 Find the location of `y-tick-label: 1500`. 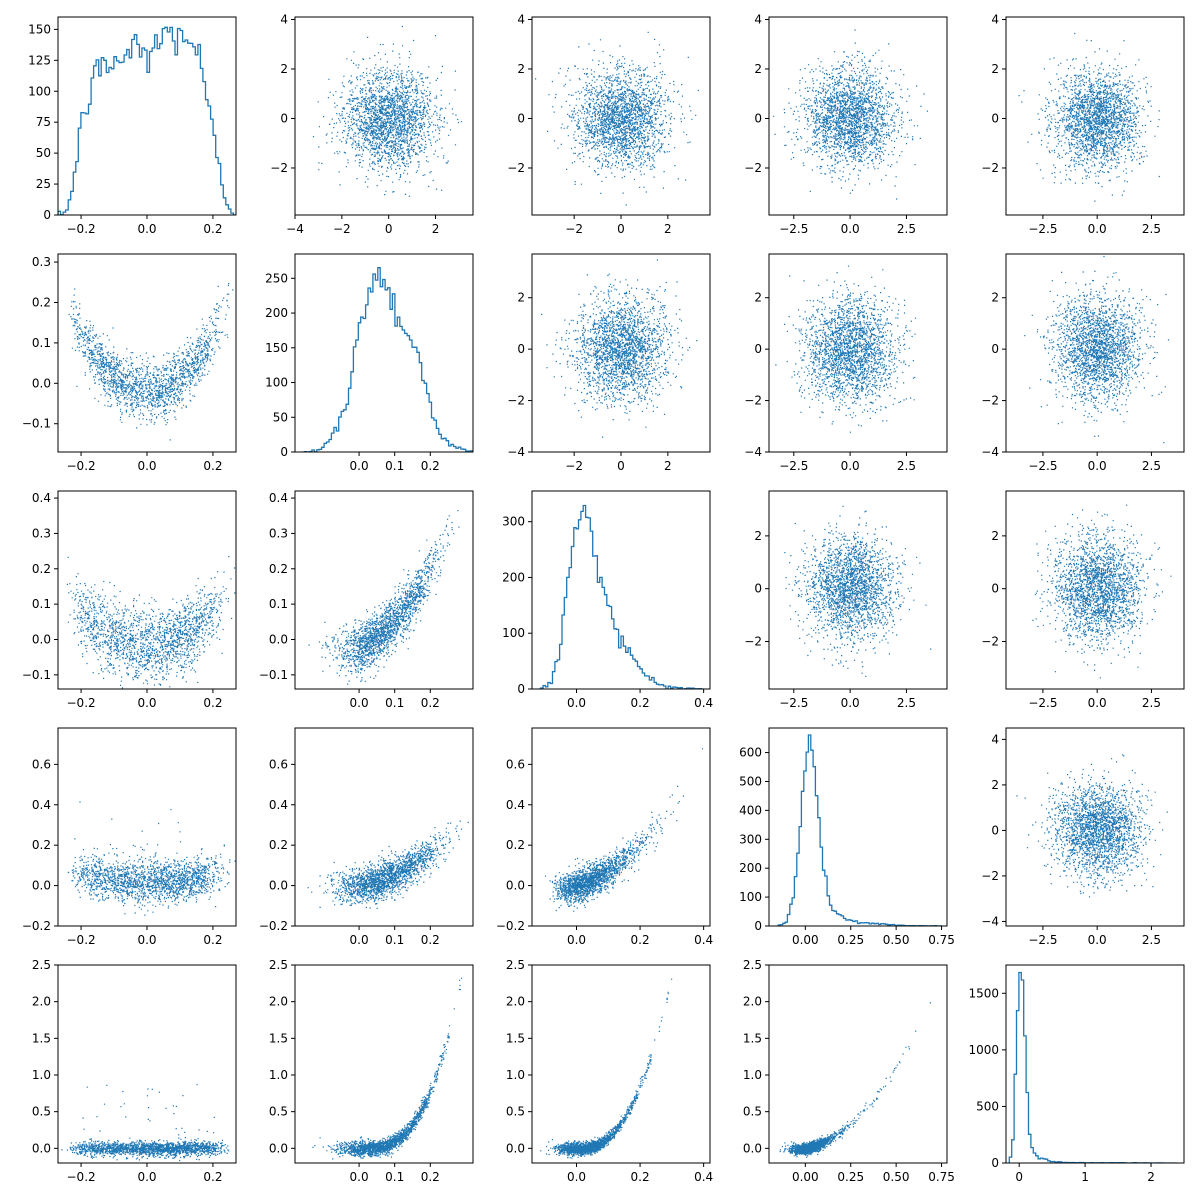

y-tick-label: 1500 is located at coordinates (983, 993).